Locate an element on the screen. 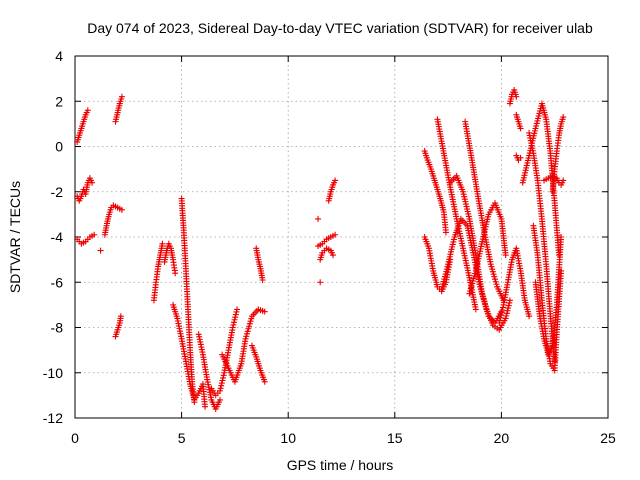 The width and height of the screenshot is (640, 480). x-tick-label: 15 is located at coordinates (395, 438).